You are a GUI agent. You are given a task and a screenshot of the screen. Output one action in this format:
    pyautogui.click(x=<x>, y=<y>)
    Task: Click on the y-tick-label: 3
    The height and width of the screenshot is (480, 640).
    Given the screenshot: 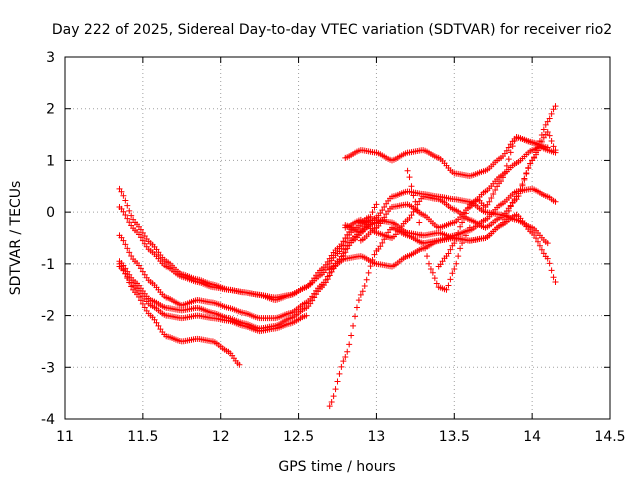 What is the action you would take?
    pyautogui.click(x=50, y=58)
    